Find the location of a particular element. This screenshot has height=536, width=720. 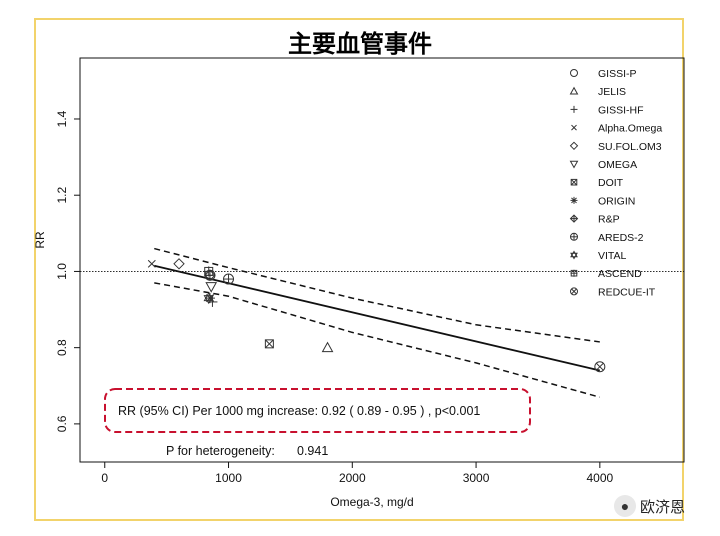

data-point-x is located at coordinates (151, 263).